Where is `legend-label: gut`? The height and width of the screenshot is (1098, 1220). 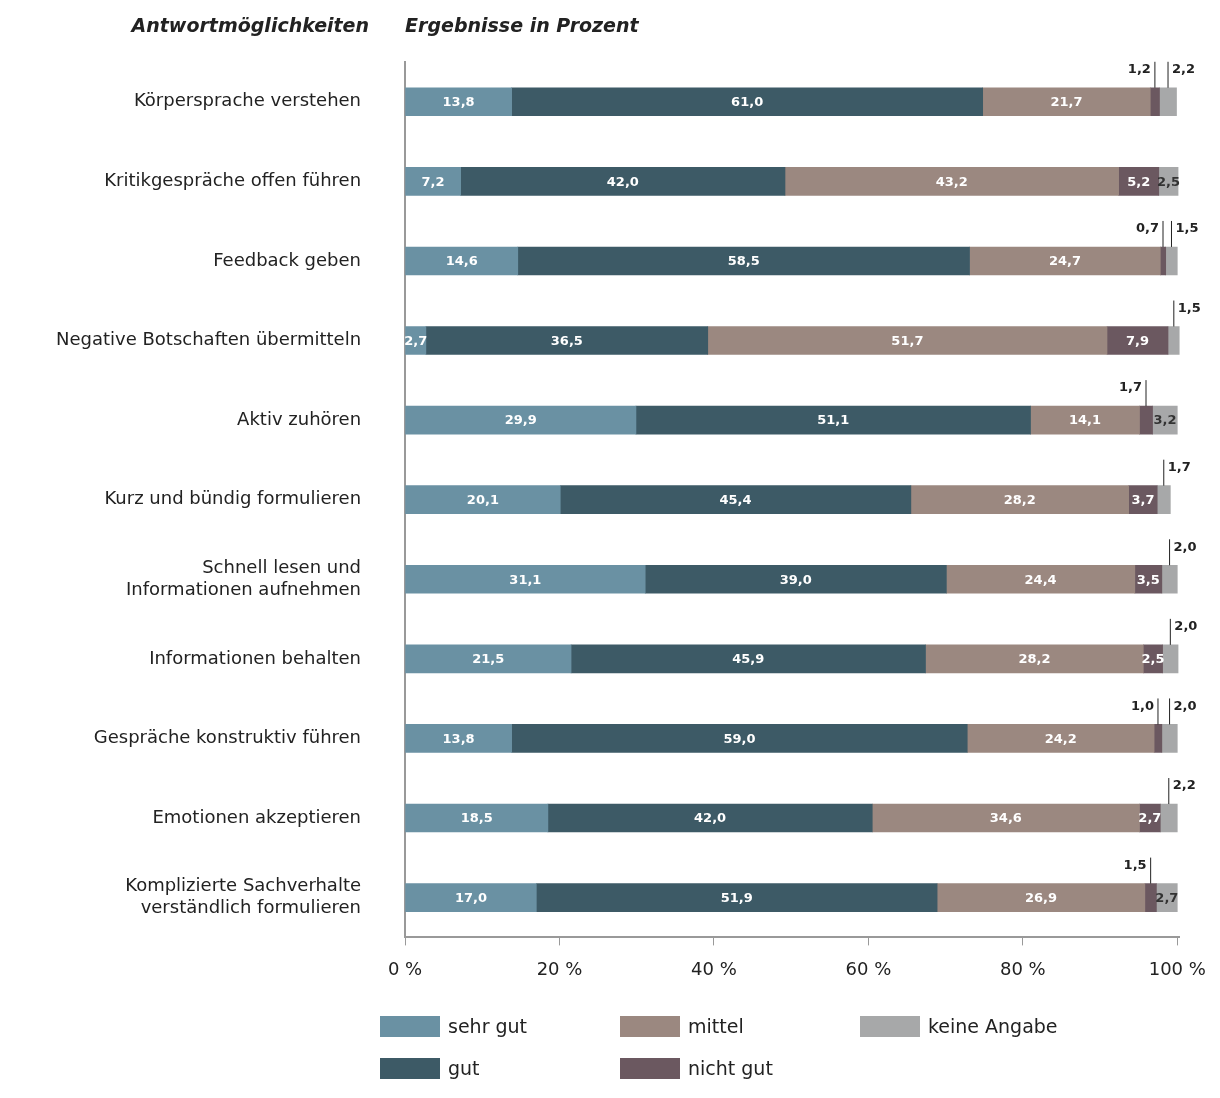 legend-label: gut is located at coordinates (464, 1068).